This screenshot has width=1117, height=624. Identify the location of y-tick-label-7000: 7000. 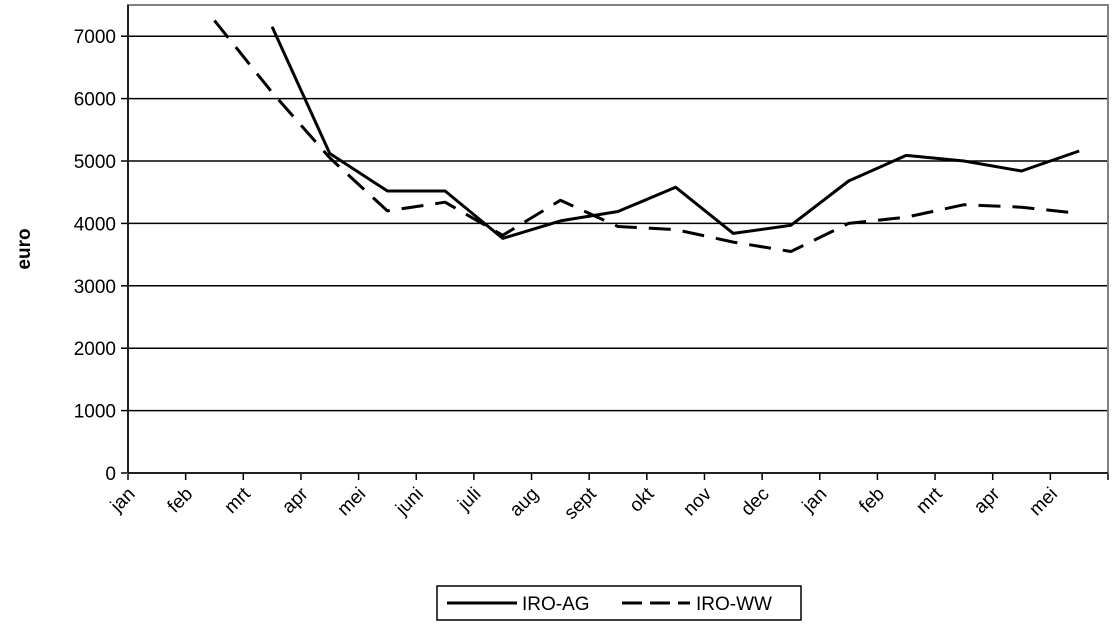
(95, 37).